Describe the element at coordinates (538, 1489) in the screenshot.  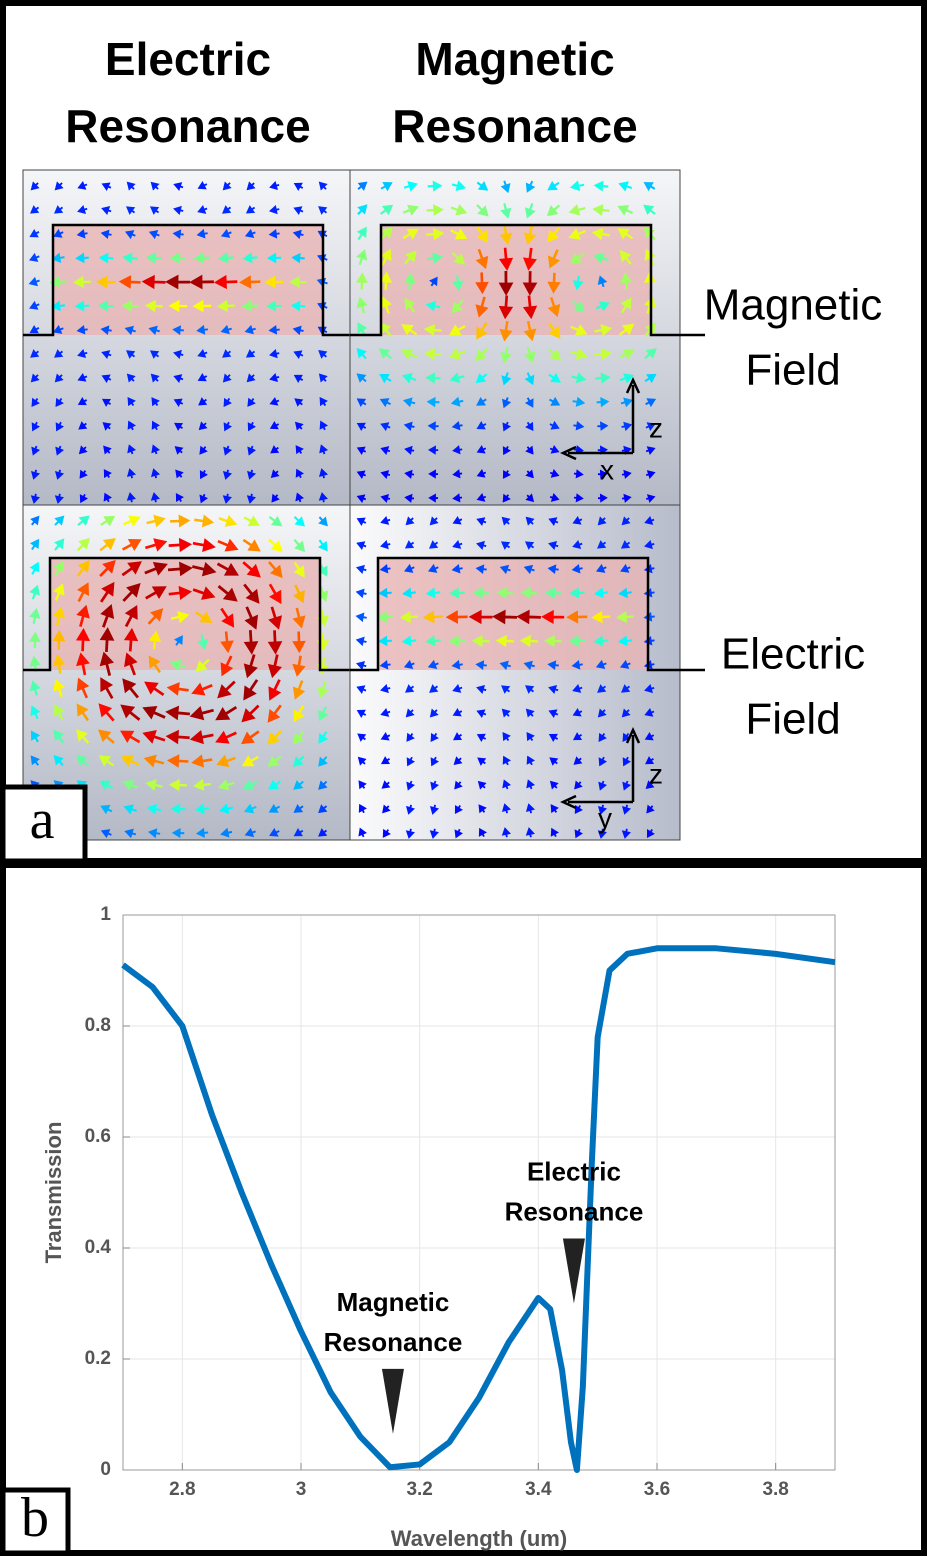
I see `x-tick-label: 3.4` at that location.